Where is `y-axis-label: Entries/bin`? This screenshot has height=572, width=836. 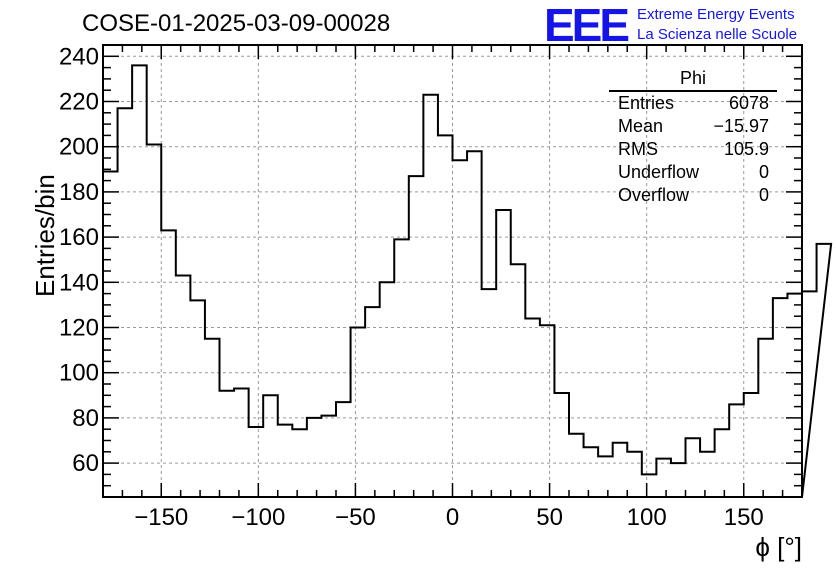
y-axis-label: Entries/bin is located at coordinates (45, 235).